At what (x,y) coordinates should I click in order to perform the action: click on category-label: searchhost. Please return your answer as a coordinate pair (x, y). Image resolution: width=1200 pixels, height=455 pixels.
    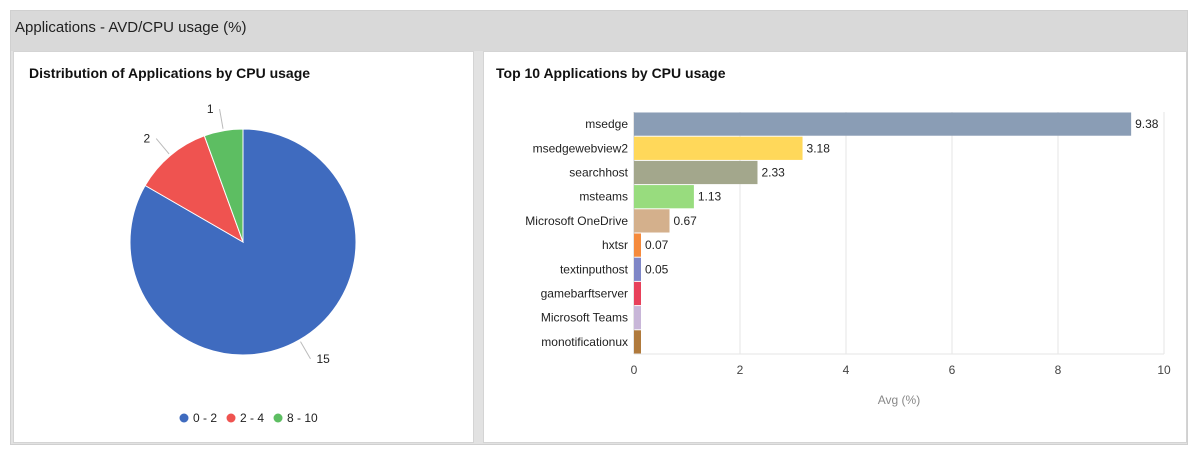
    Looking at the image, I should click on (598, 173).